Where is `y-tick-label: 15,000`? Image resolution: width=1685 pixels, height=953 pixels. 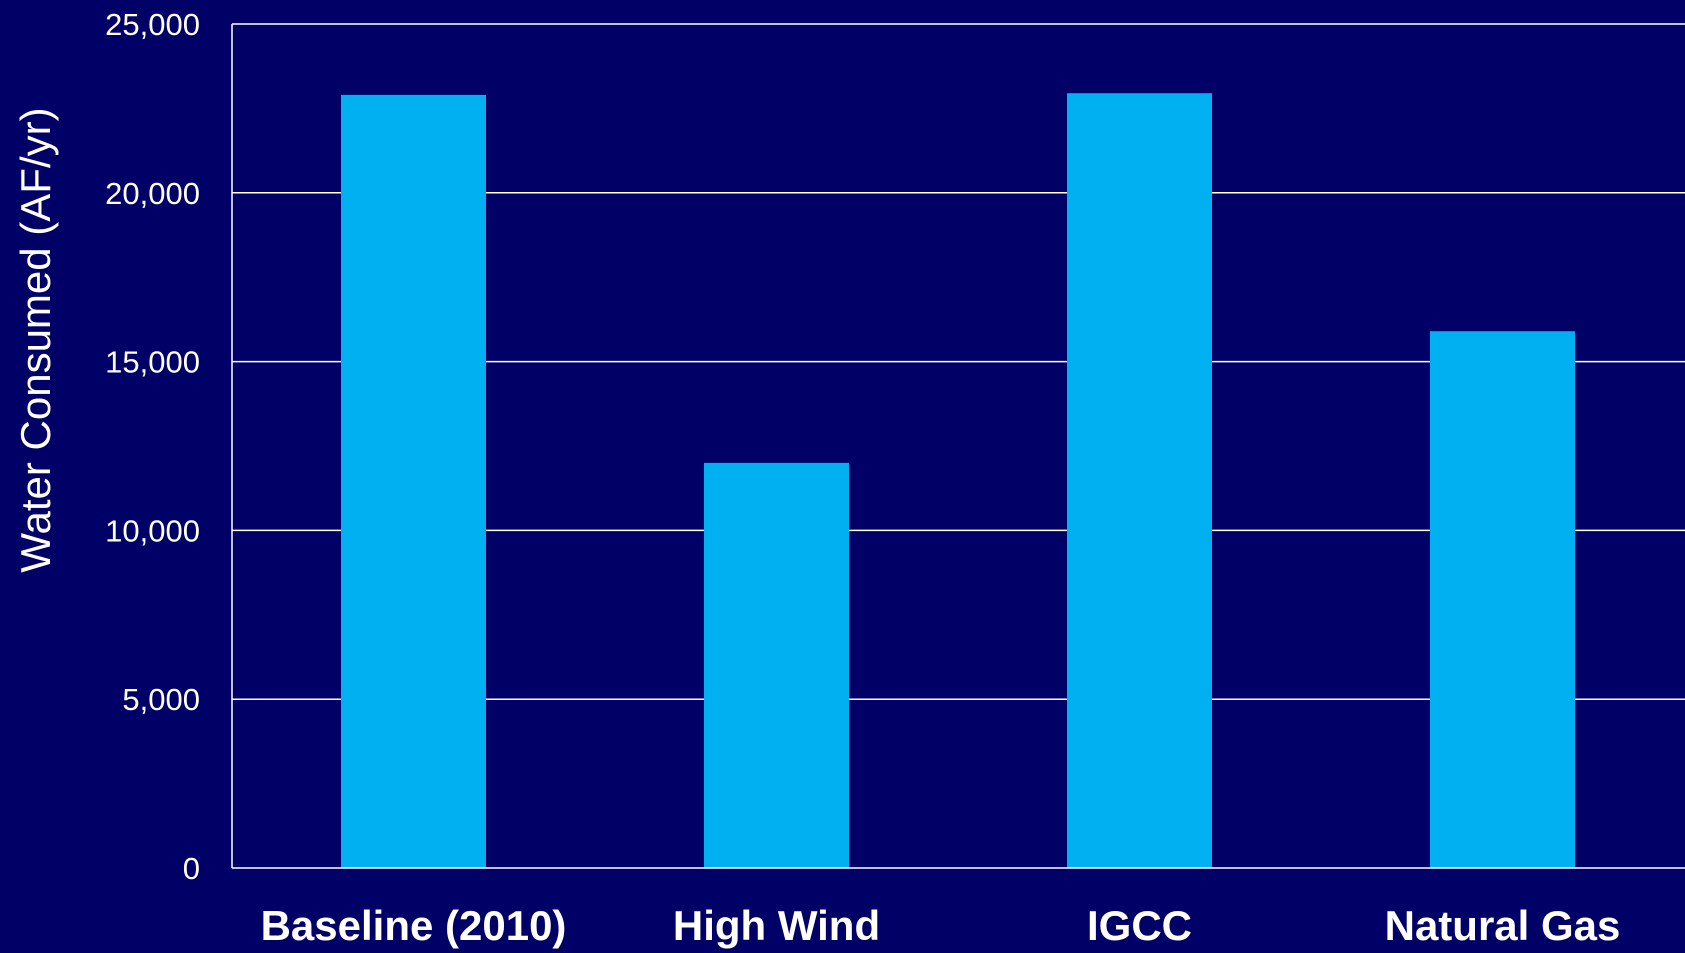 y-tick-label: 15,000 is located at coordinates (152, 362).